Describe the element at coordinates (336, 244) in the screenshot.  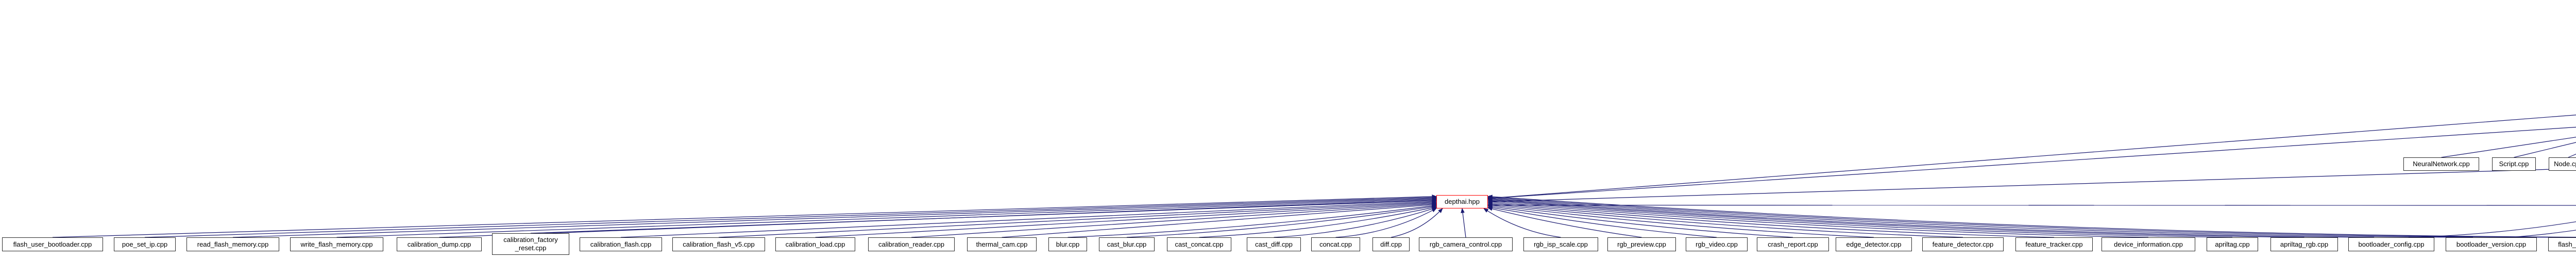
I see `node-write_flash_memory_cpp: write_flash_memory.cpp` at that location.